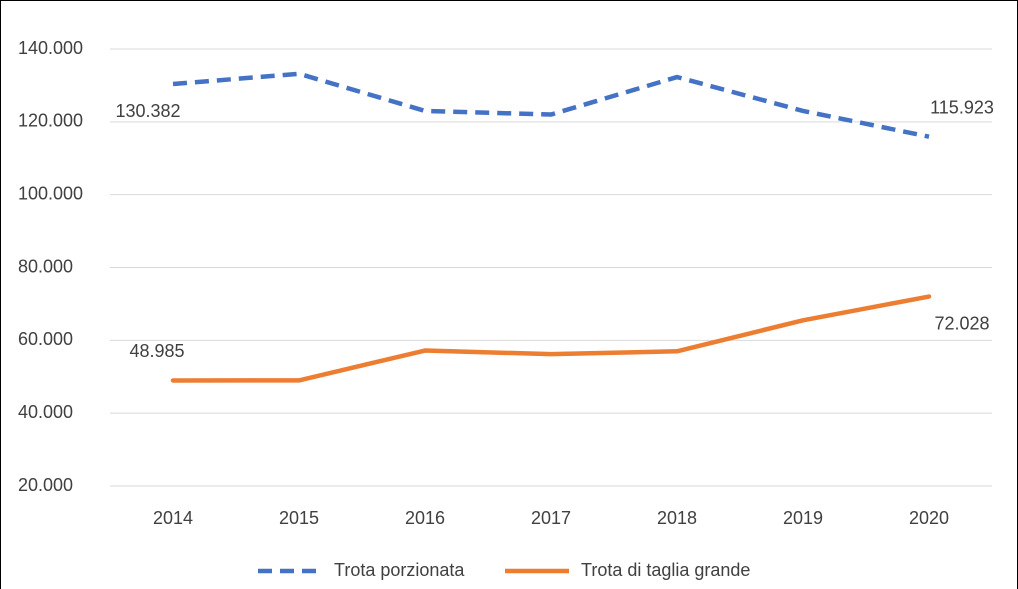 The height and width of the screenshot is (589, 1018). Describe the element at coordinates (961, 323) in the screenshot. I see `data-label: 72.028` at that location.